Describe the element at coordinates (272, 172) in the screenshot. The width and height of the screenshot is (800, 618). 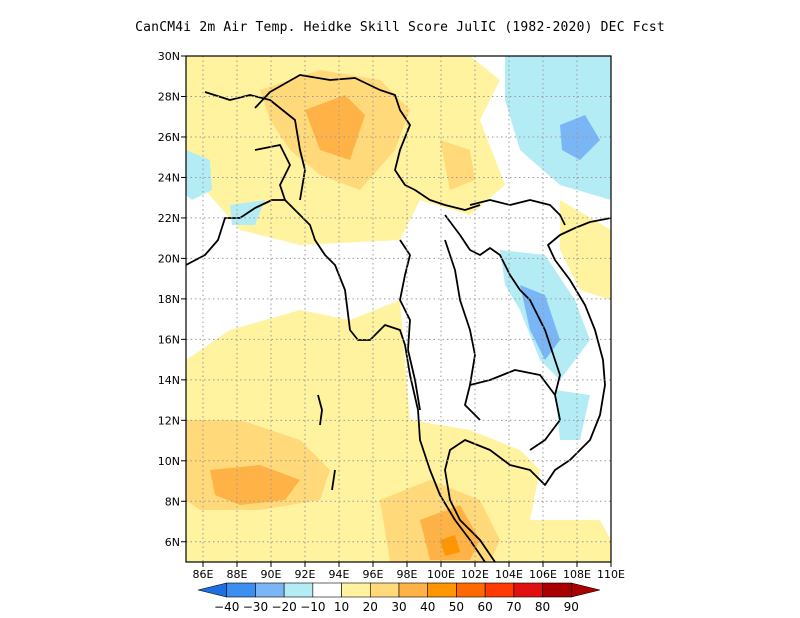
I see `border-bangladesh` at that location.